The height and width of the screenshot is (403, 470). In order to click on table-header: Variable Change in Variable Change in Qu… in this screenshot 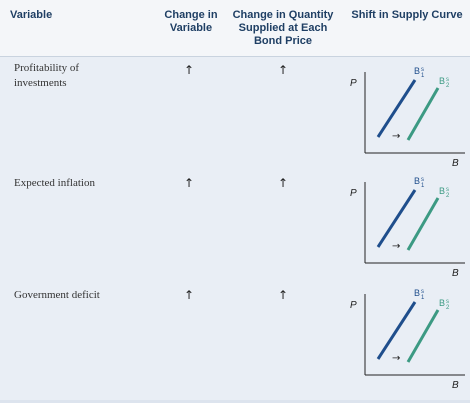, I will do `click(235, 28)`.